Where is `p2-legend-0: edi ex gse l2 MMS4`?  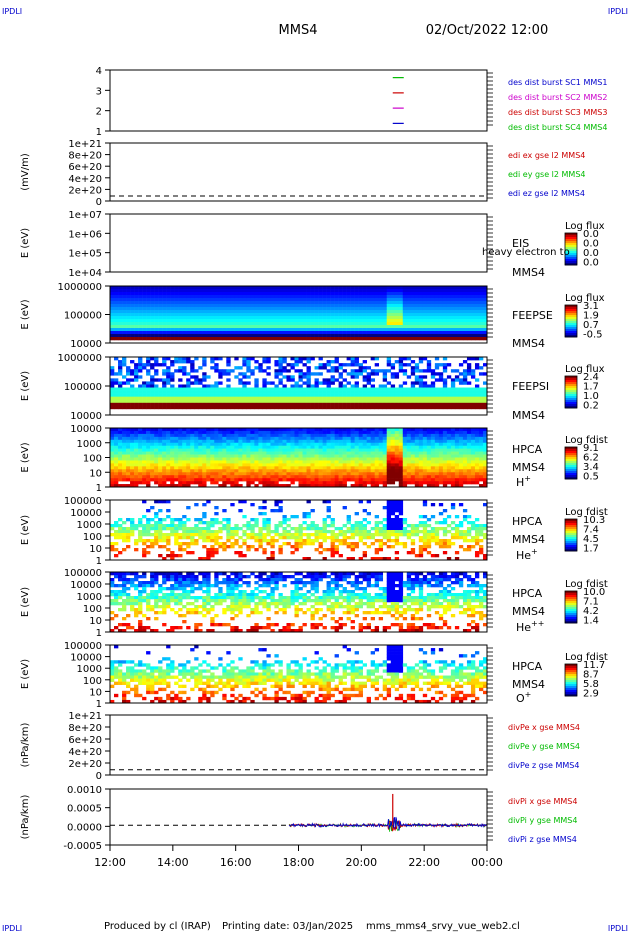
p2-legend-0: edi ex gse l2 MMS4 is located at coordinates (546, 155).